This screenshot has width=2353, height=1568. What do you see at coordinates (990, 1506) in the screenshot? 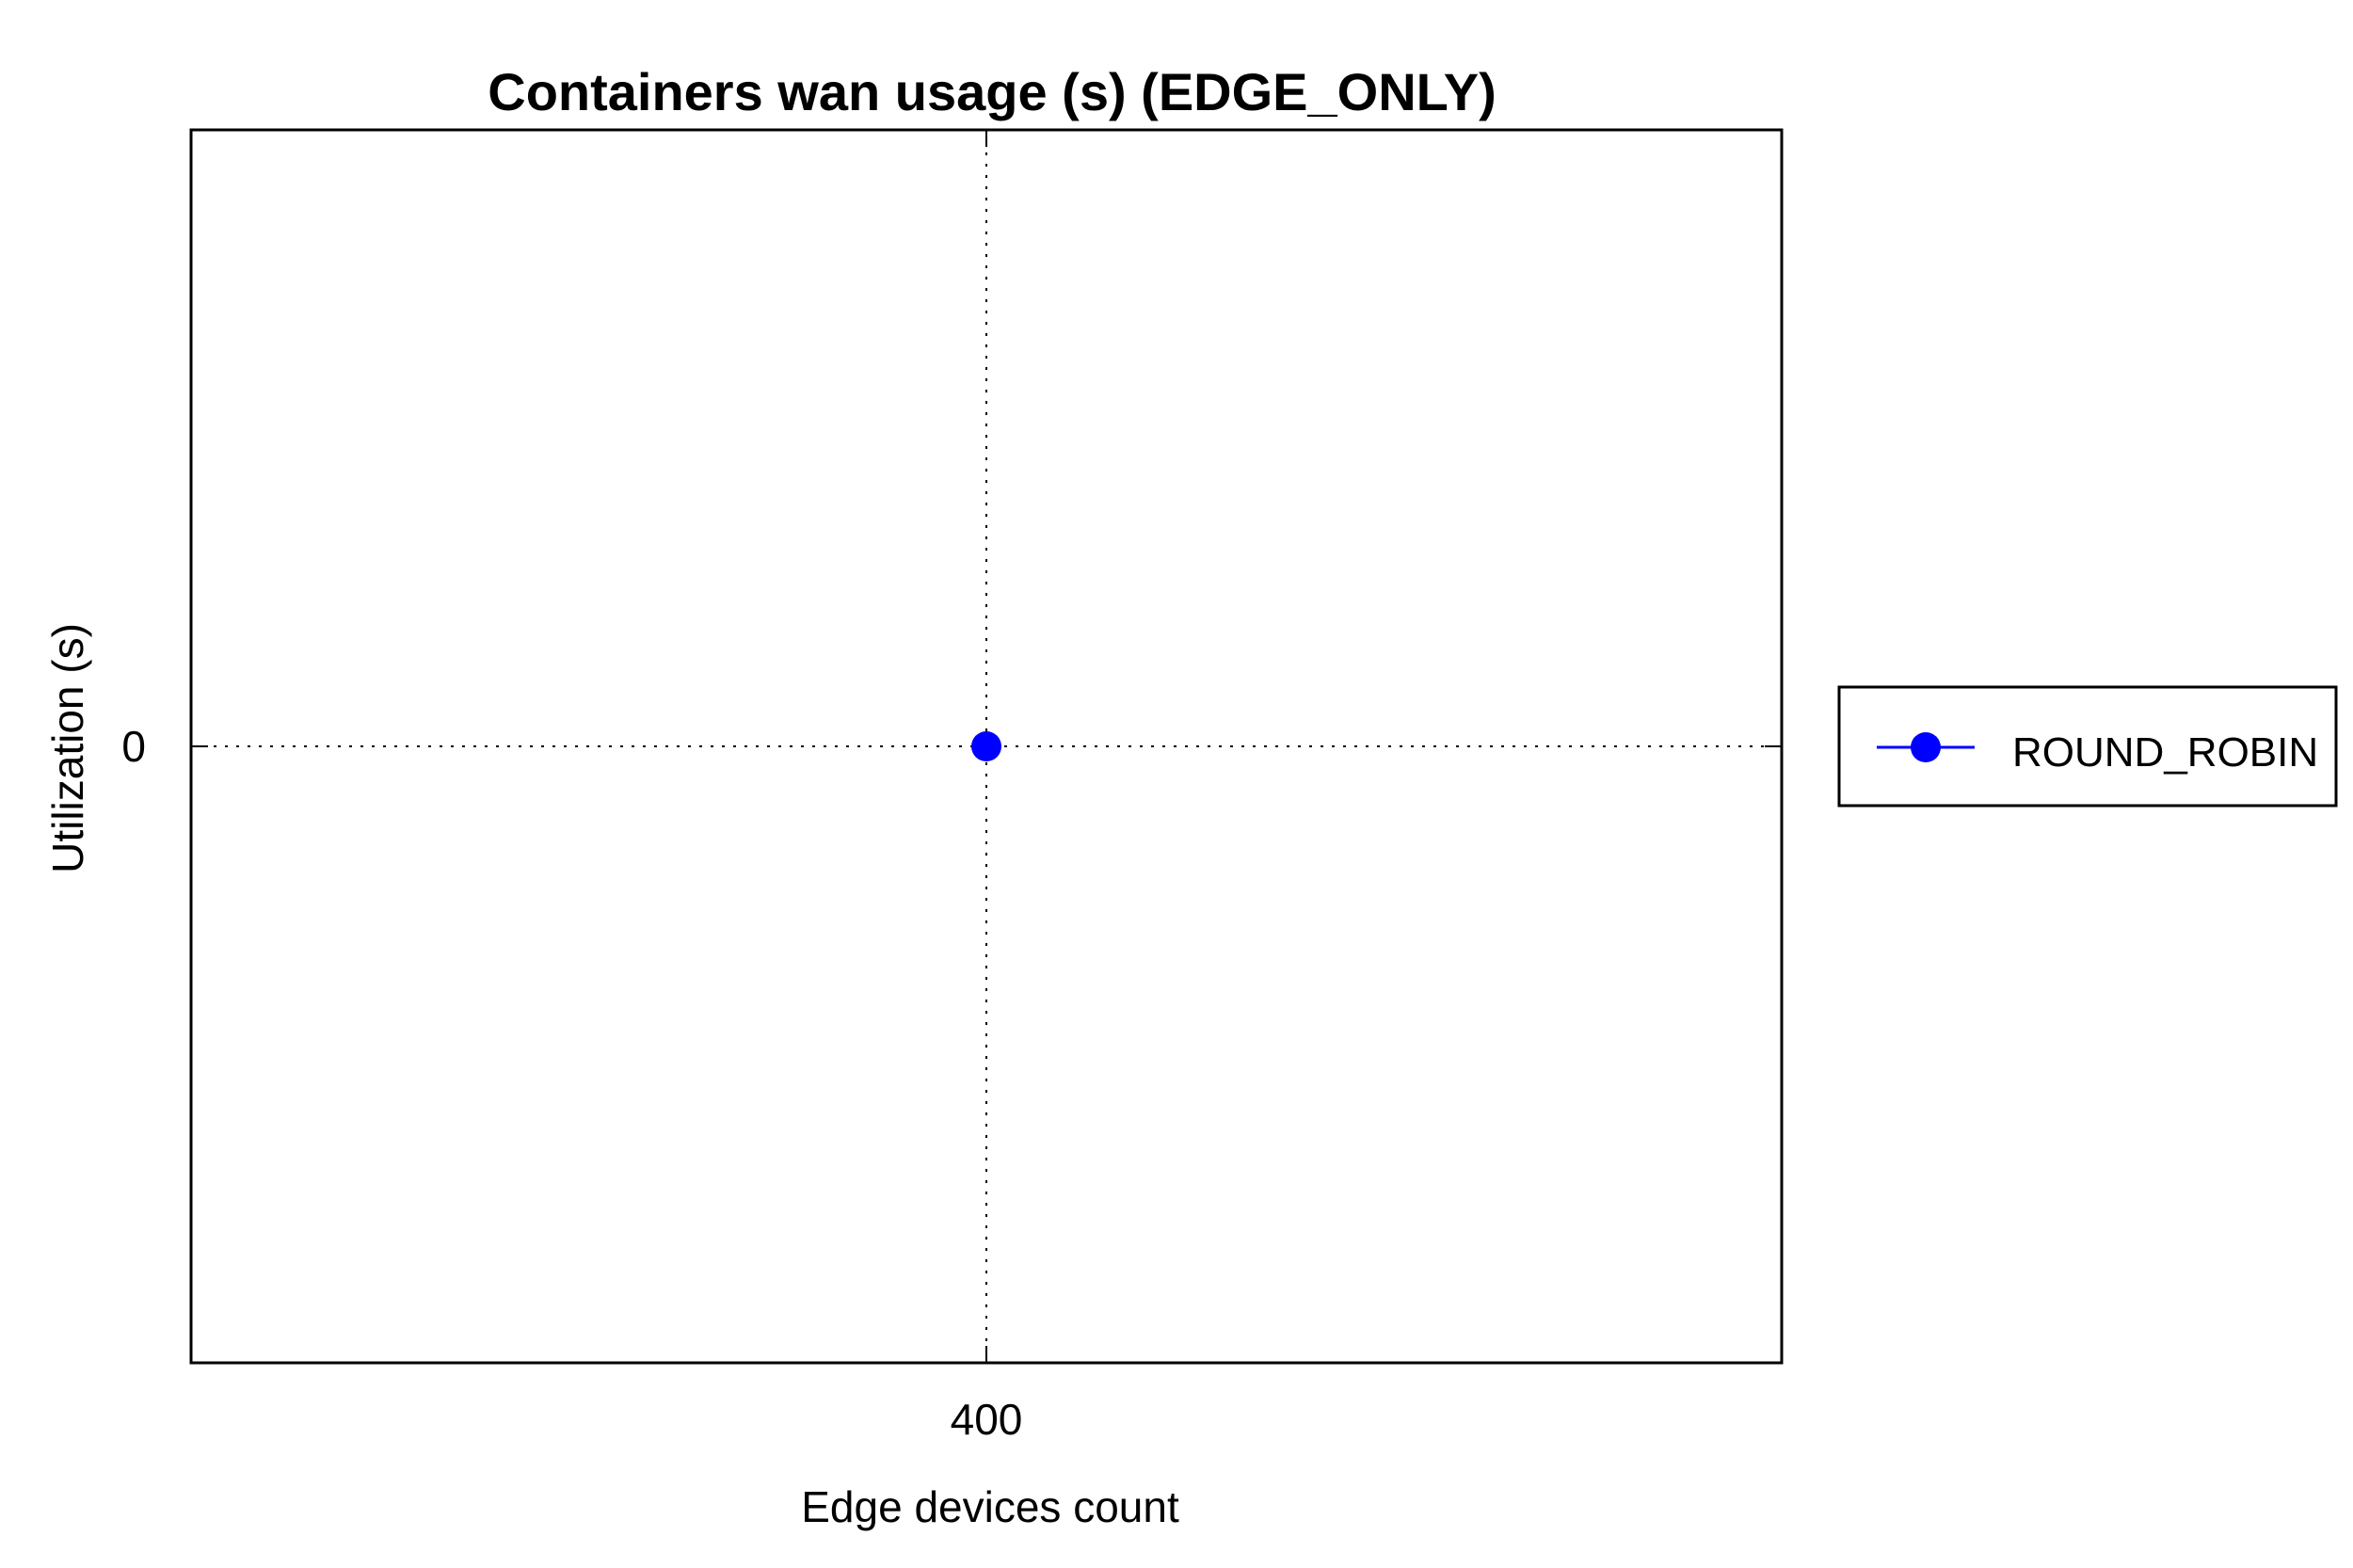
I see `x-axis-label: Edge devices count` at bounding box center [990, 1506].